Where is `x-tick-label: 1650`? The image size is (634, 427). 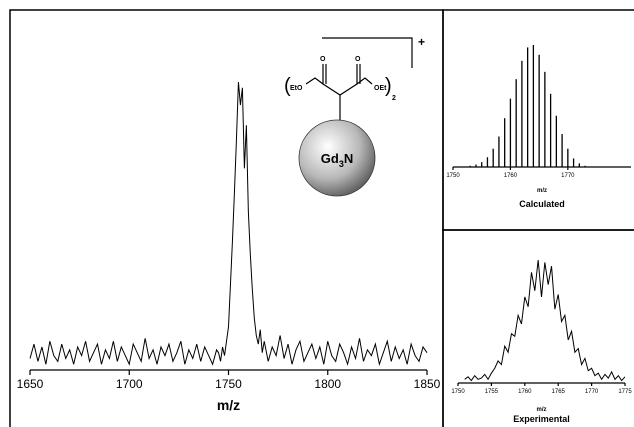 x-tick-label: 1650 is located at coordinates (30, 384).